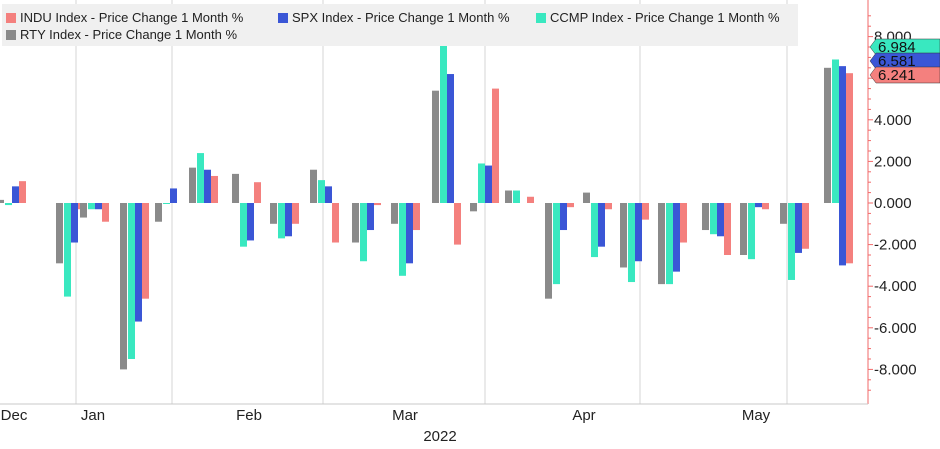  I want to click on legend-item-spx: SPX Index - Price Change 1 Month %, so click(394, 17).